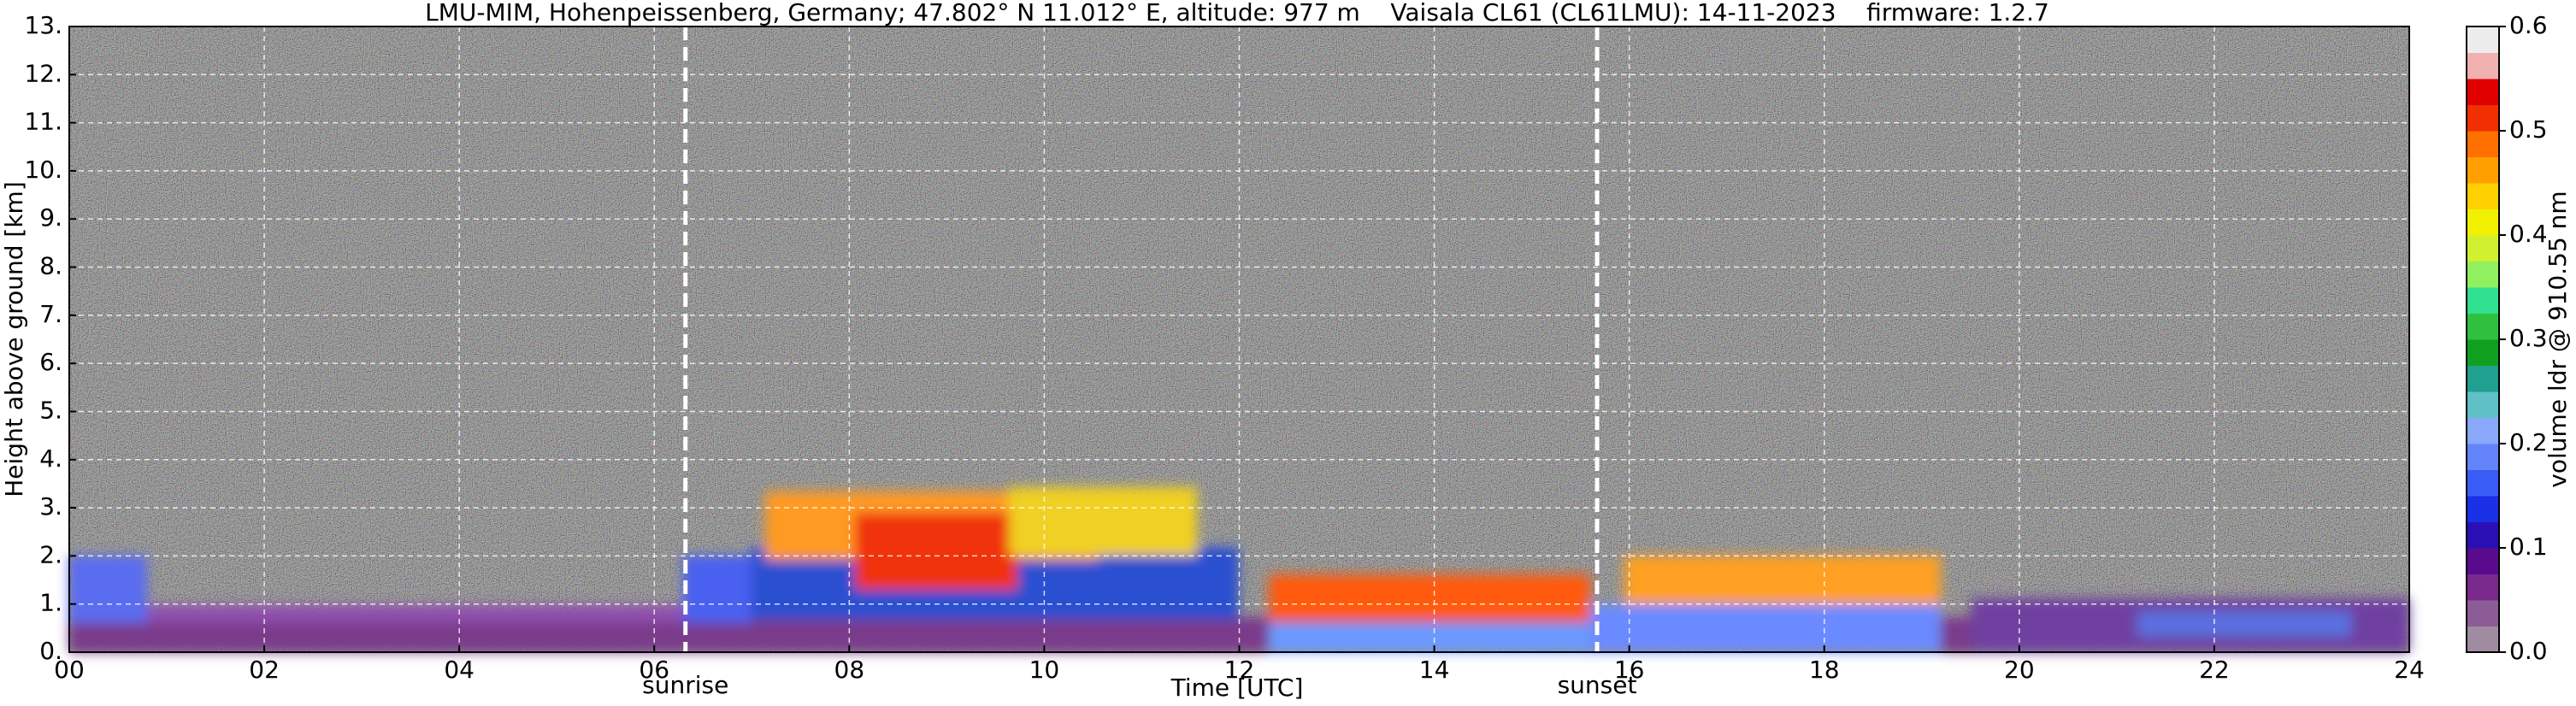  I want to click on x-tick-label: 24, so click(2409, 670).